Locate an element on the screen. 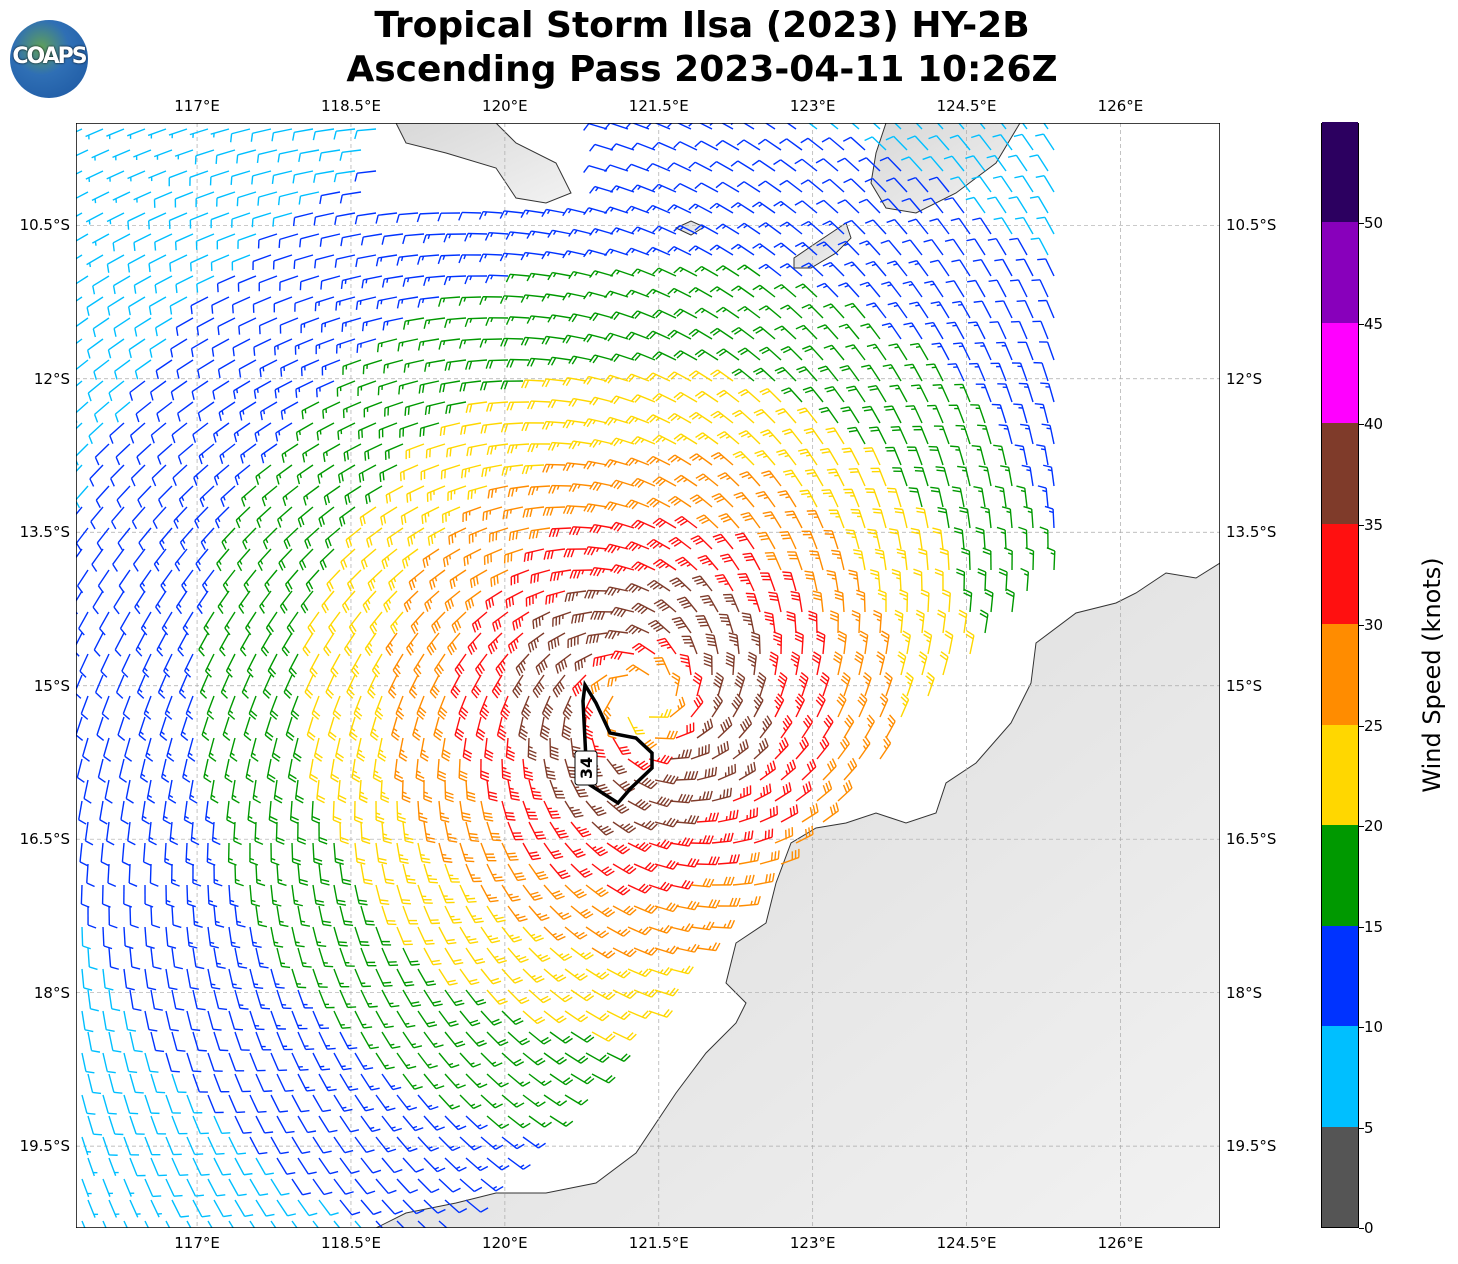 The image size is (1458, 1264). title-line-1: Tropical Storm Ilsa (2023) HY-2B is located at coordinates (702, 25).